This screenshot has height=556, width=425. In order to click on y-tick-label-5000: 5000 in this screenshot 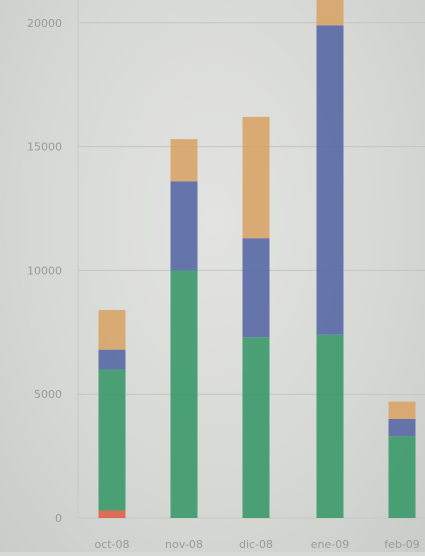, I will do `click(48, 394)`.